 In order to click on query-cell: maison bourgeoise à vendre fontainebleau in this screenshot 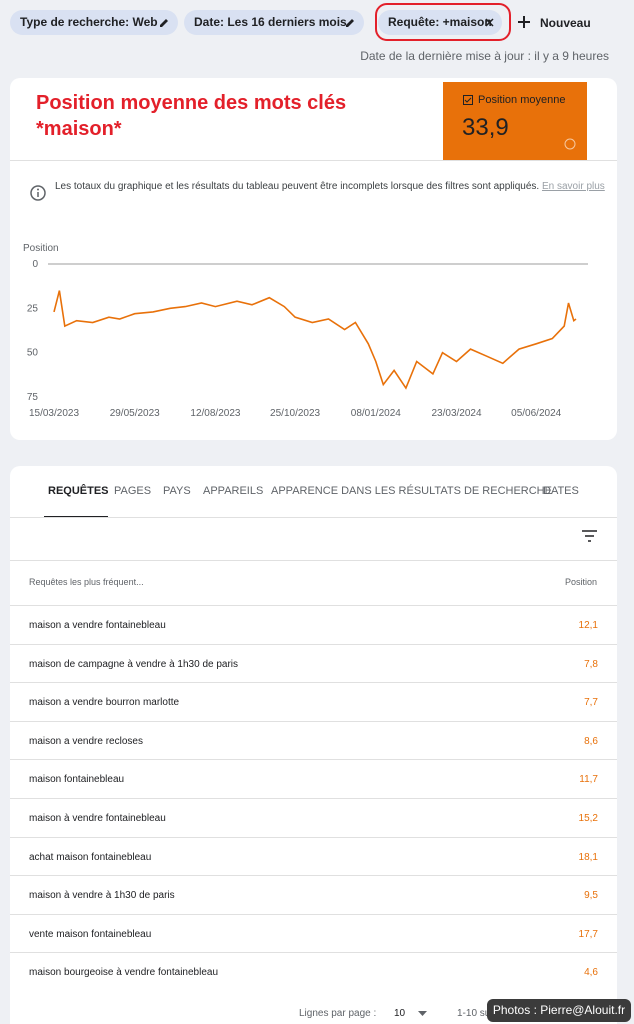, I will do `click(124, 973)`.